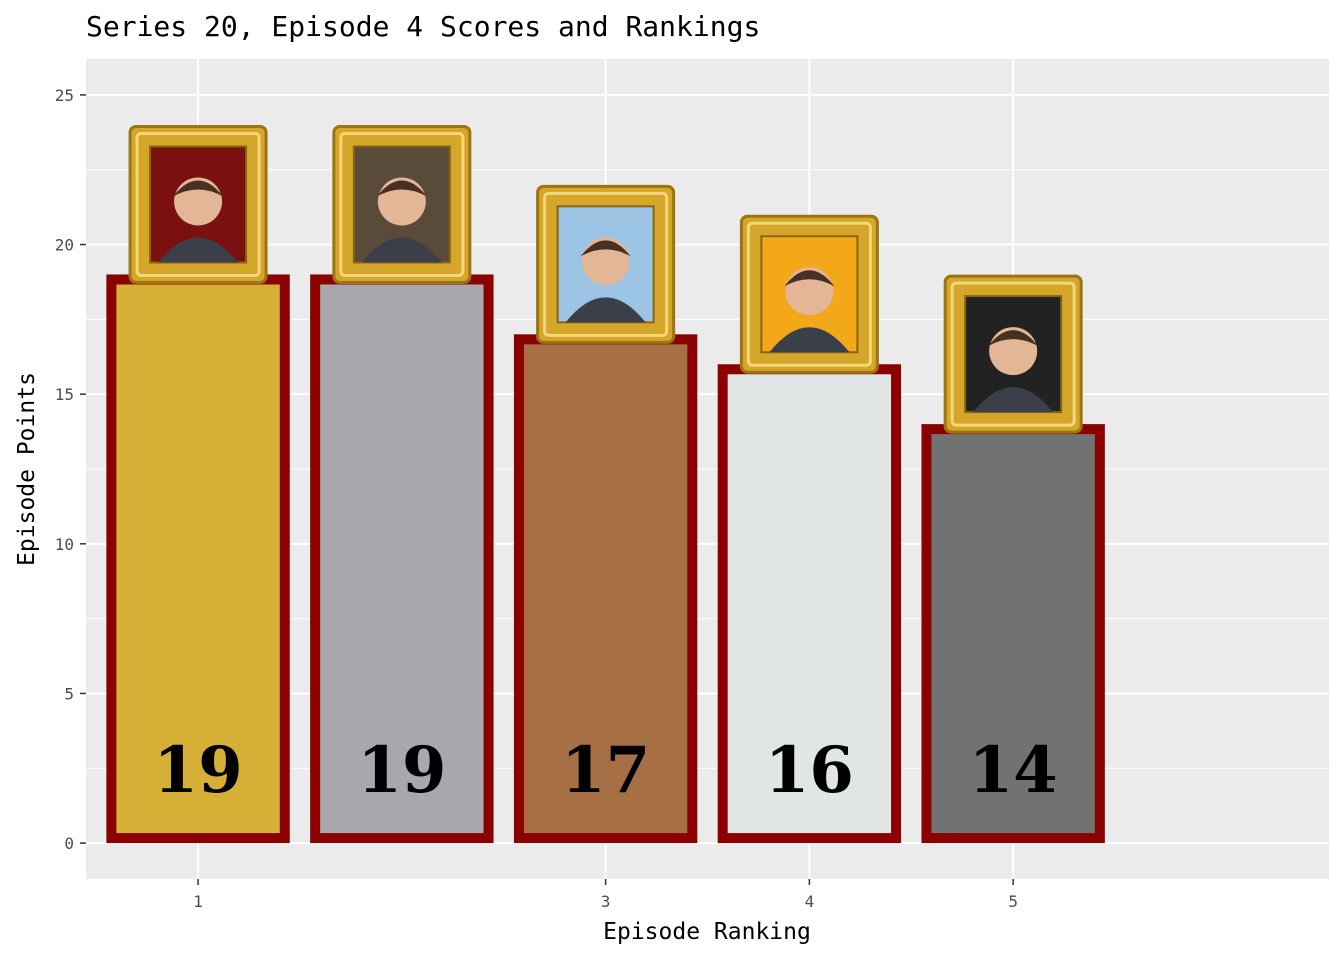 The image size is (1344, 960). What do you see at coordinates (1013, 770) in the screenshot?
I see `value-label-5: 14` at bounding box center [1013, 770].